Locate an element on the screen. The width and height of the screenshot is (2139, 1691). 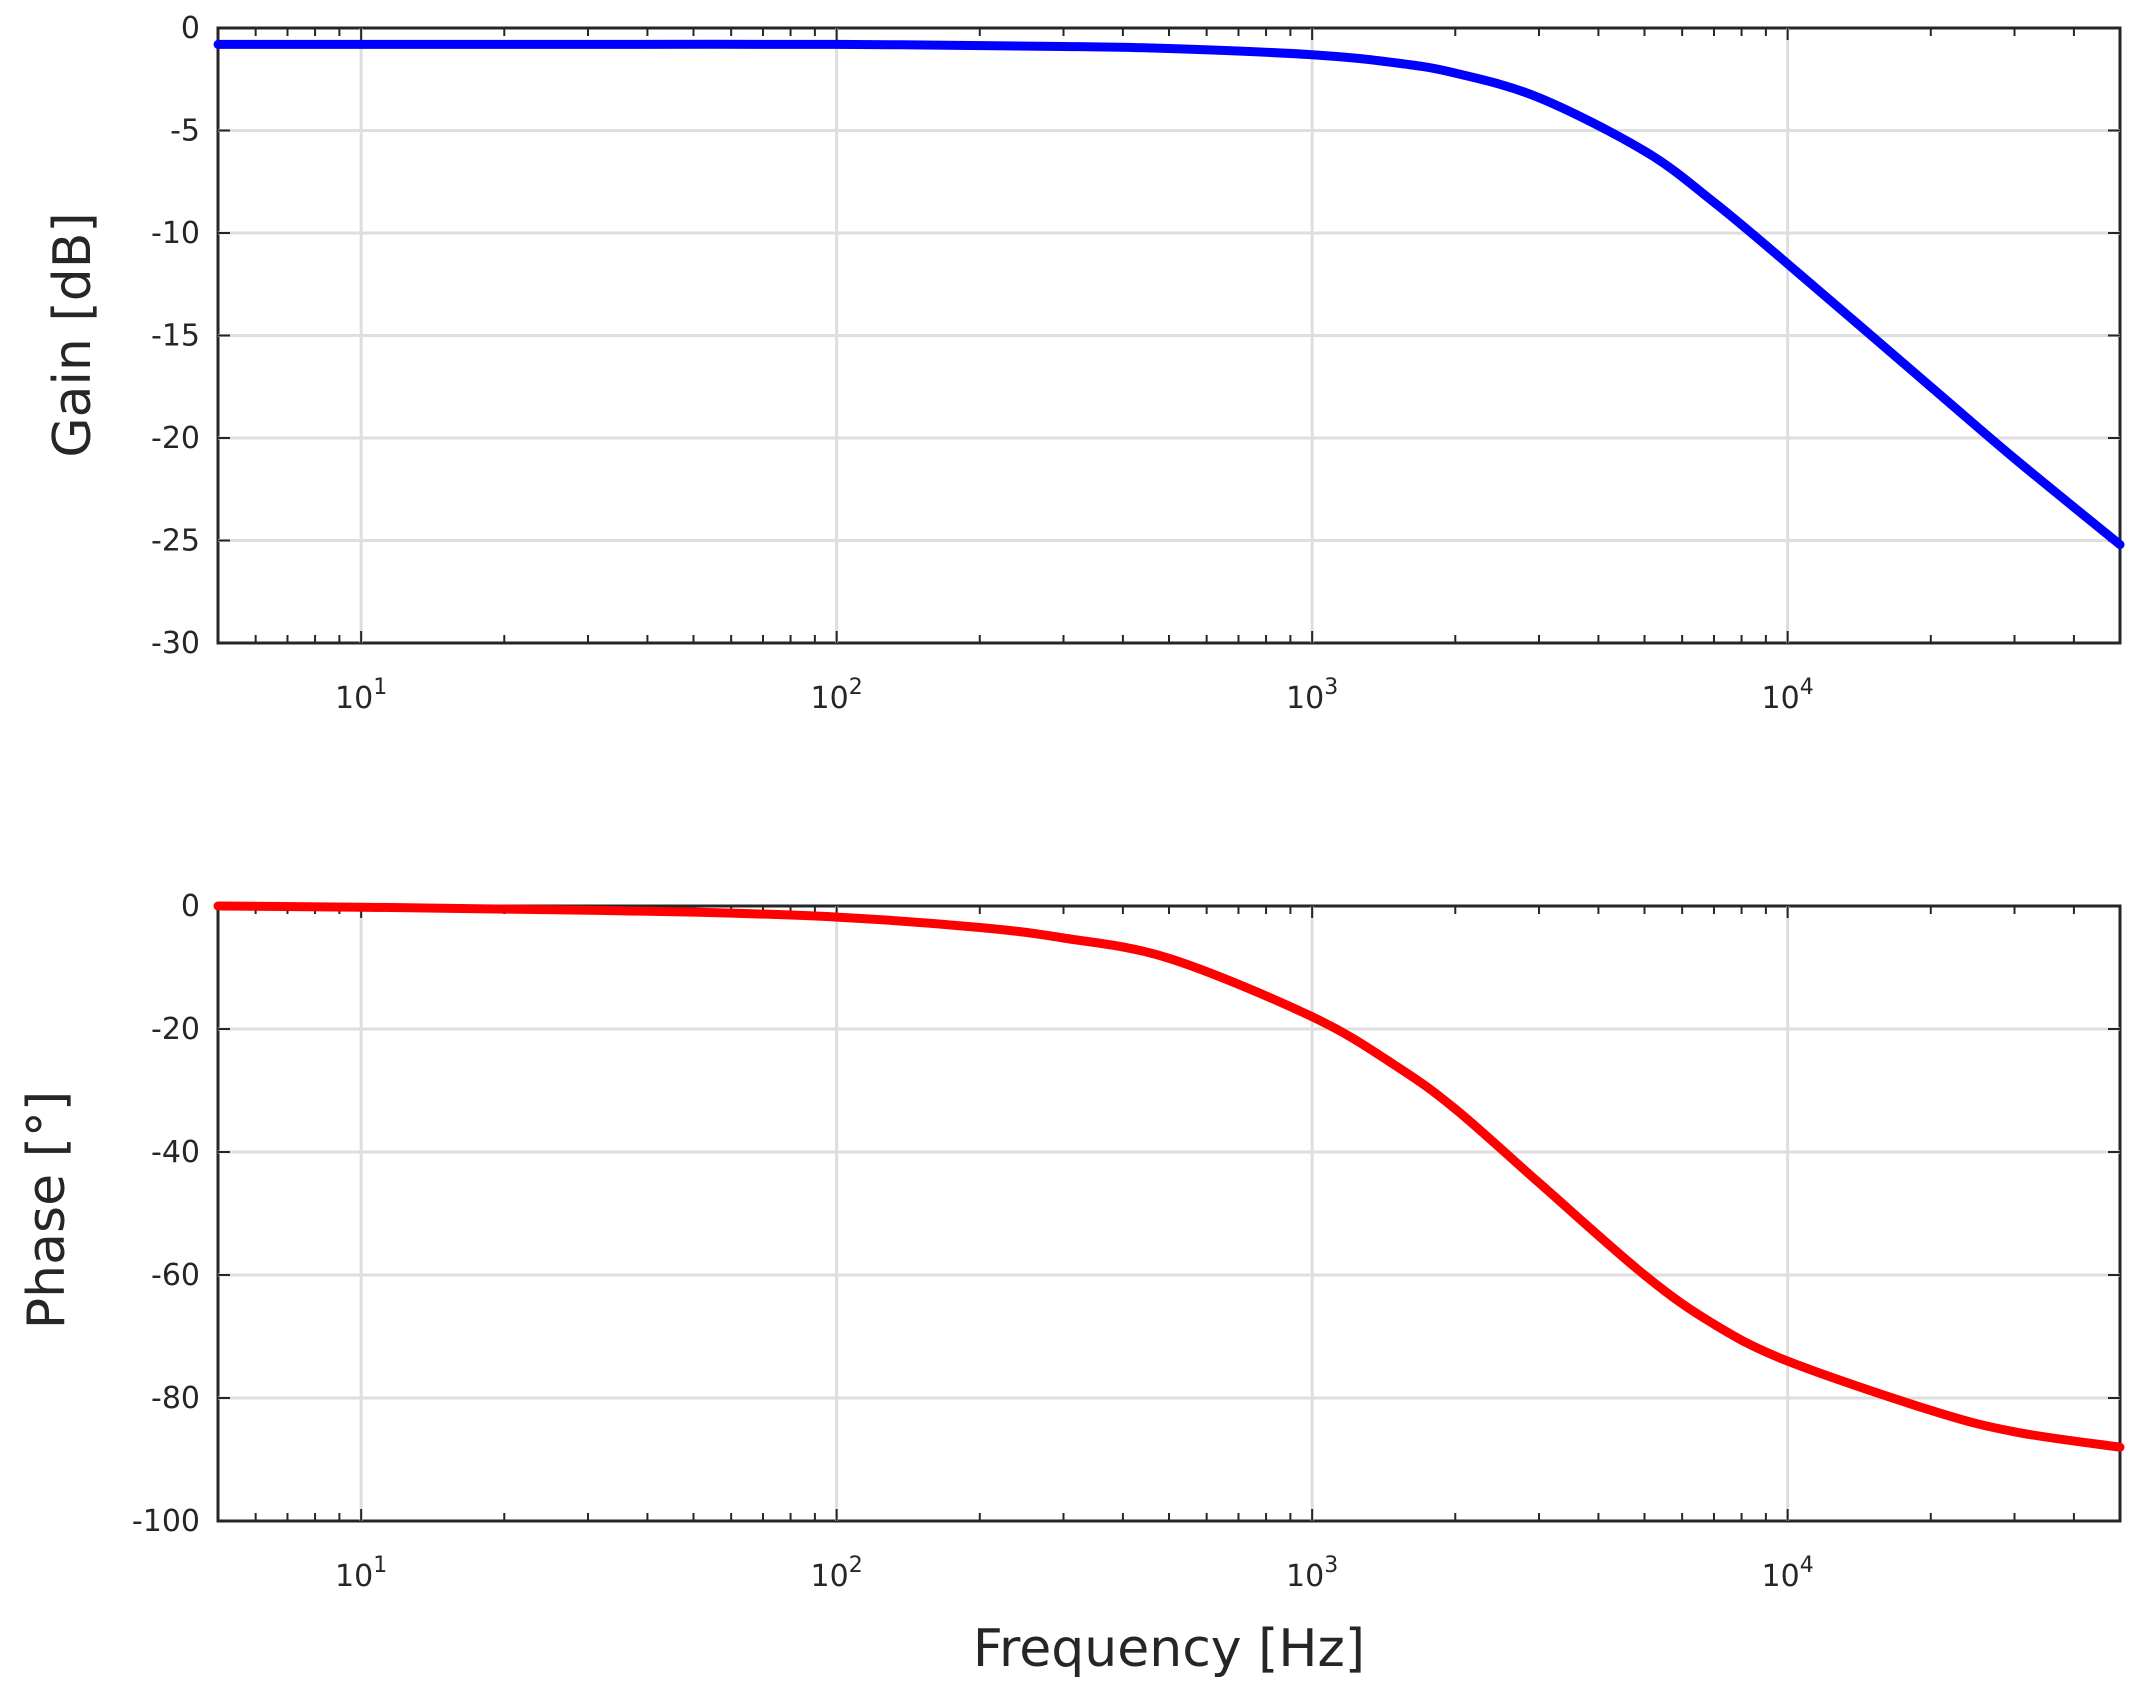
phase-y-tick-label: -60 is located at coordinates (175, 1275).